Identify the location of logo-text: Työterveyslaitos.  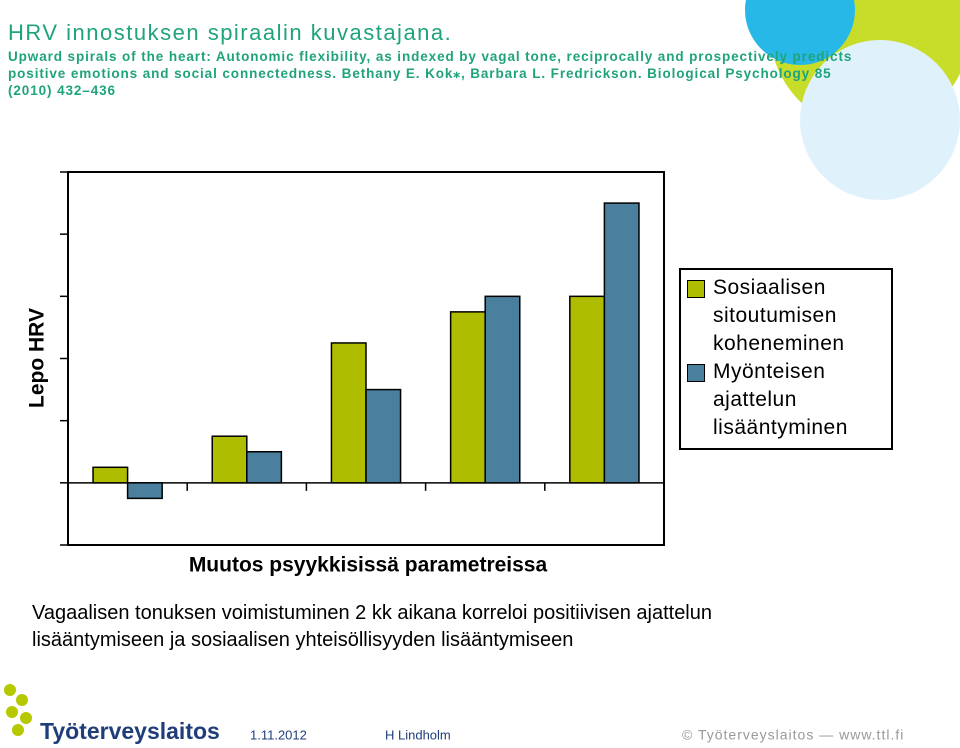
(130, 731).